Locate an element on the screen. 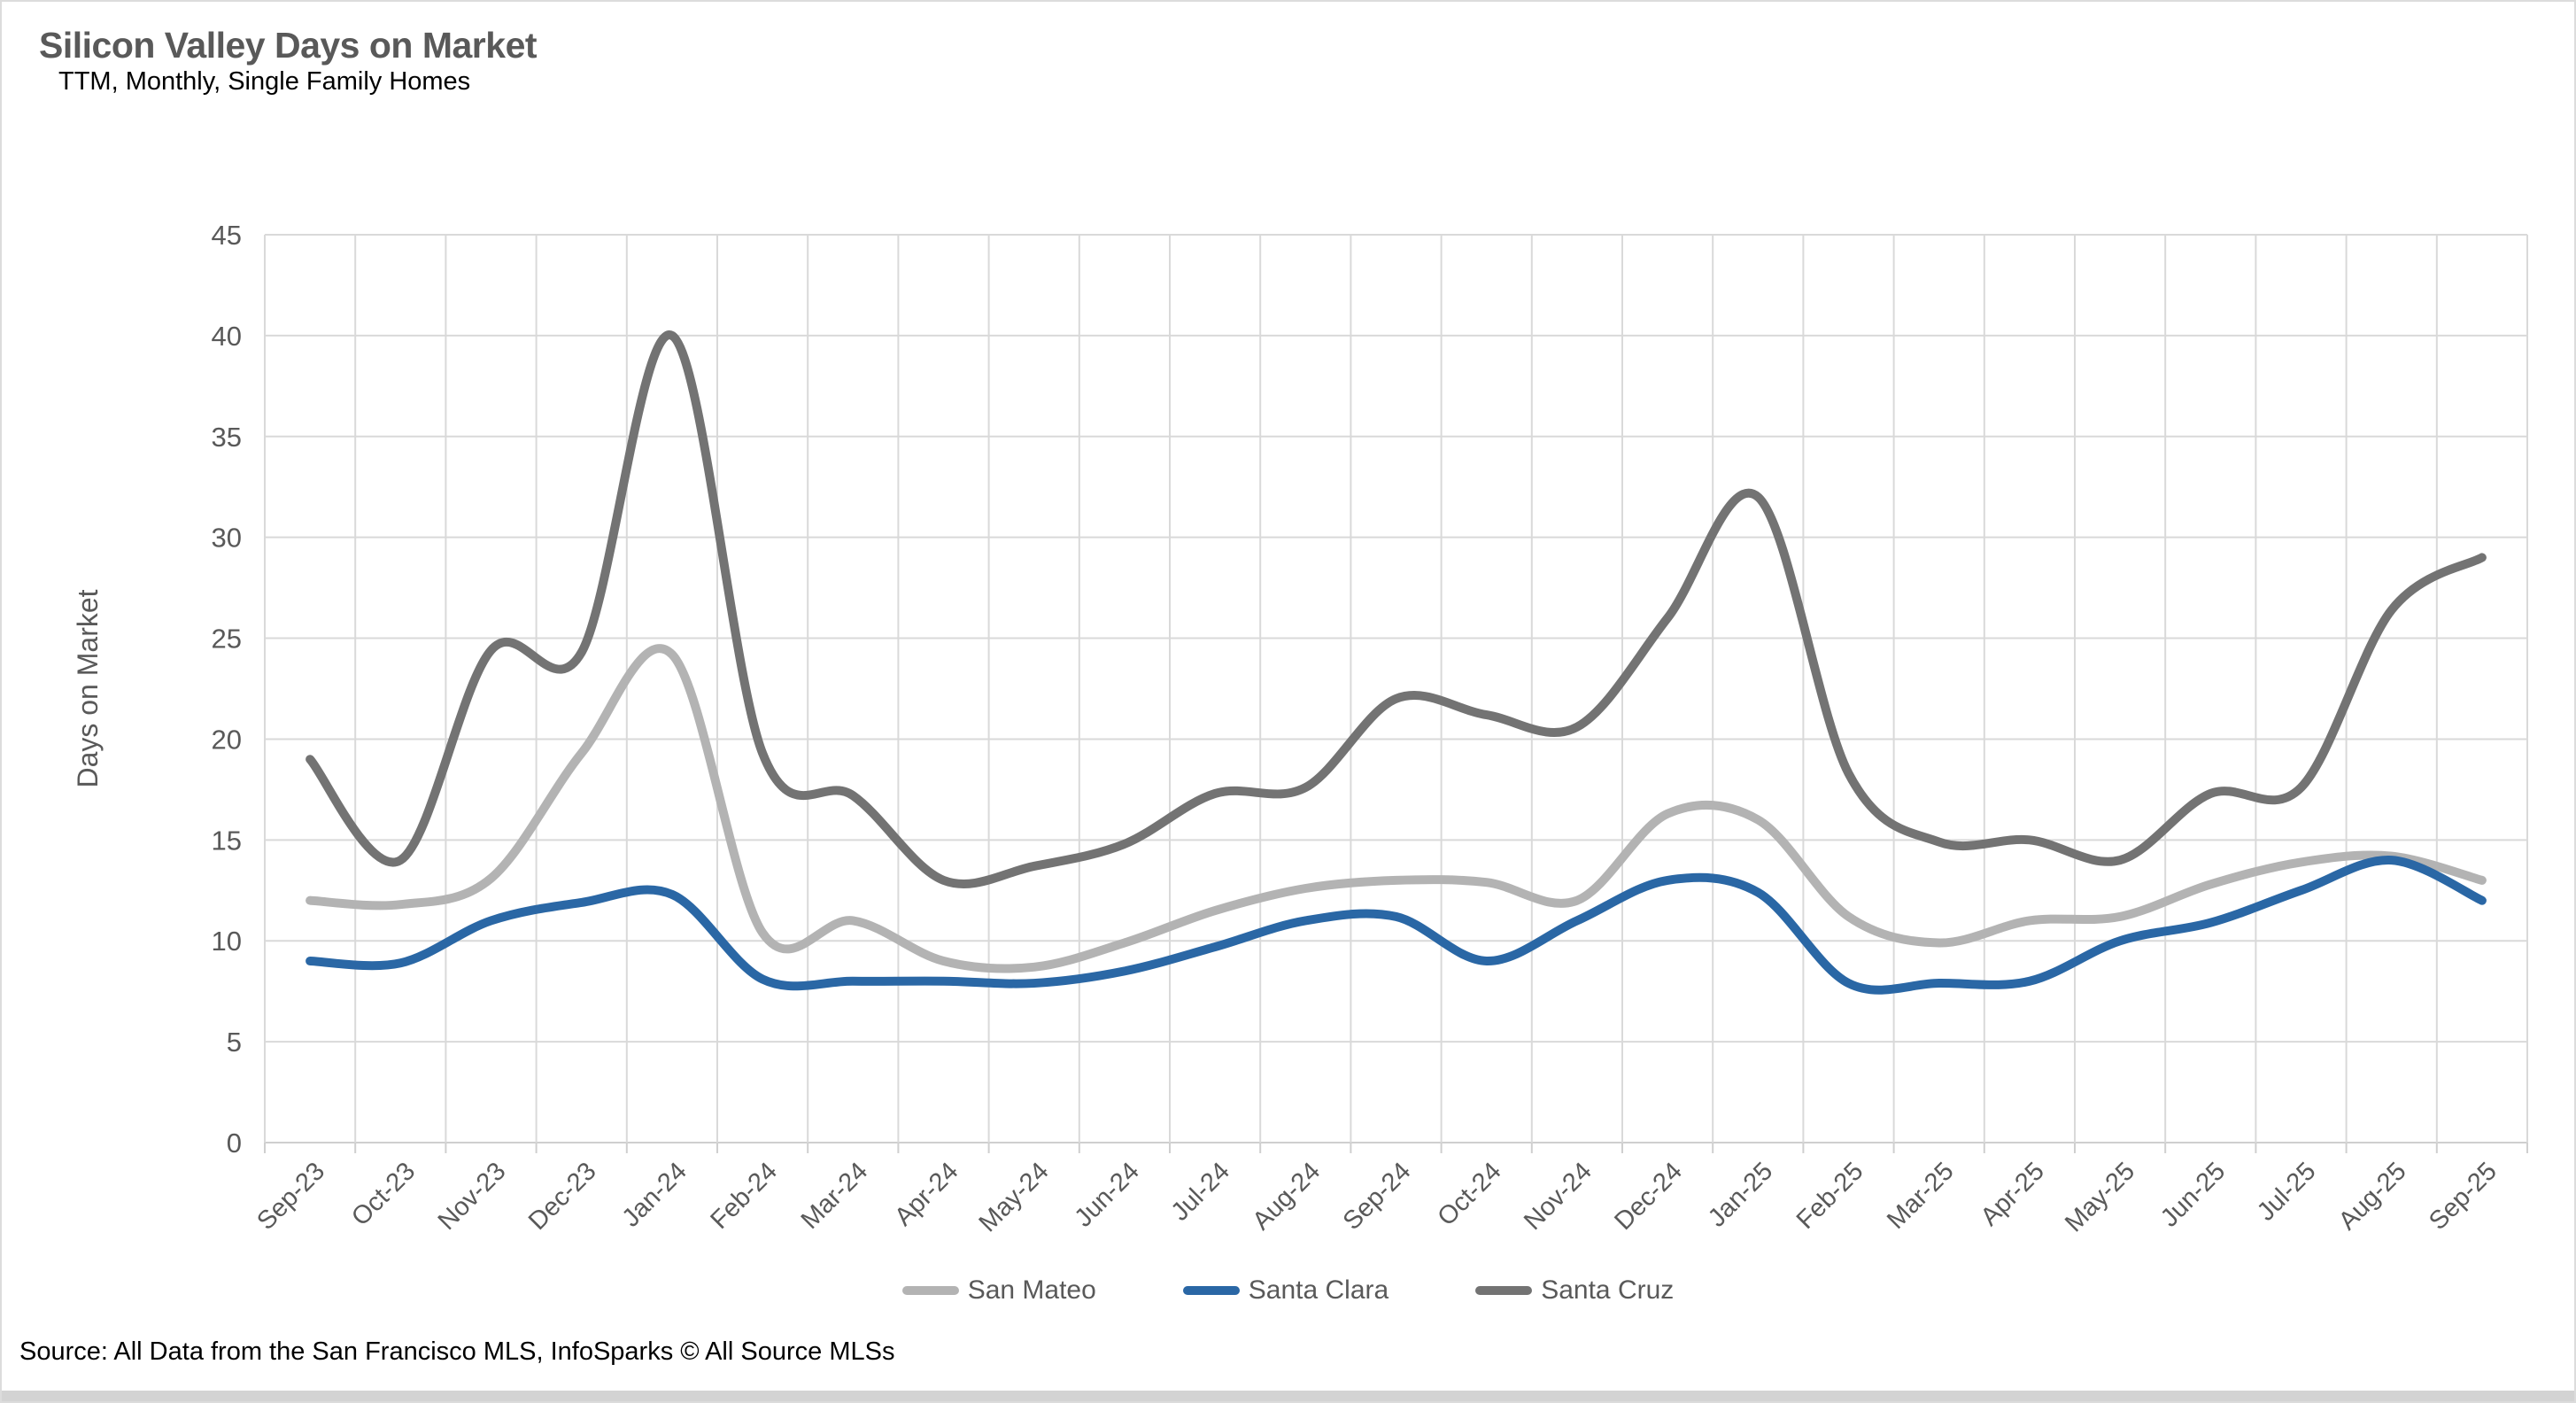 This screenshot has height=1403, width=2576. x-tick-label: Oct-23 is located at coordinates (383, 1194).